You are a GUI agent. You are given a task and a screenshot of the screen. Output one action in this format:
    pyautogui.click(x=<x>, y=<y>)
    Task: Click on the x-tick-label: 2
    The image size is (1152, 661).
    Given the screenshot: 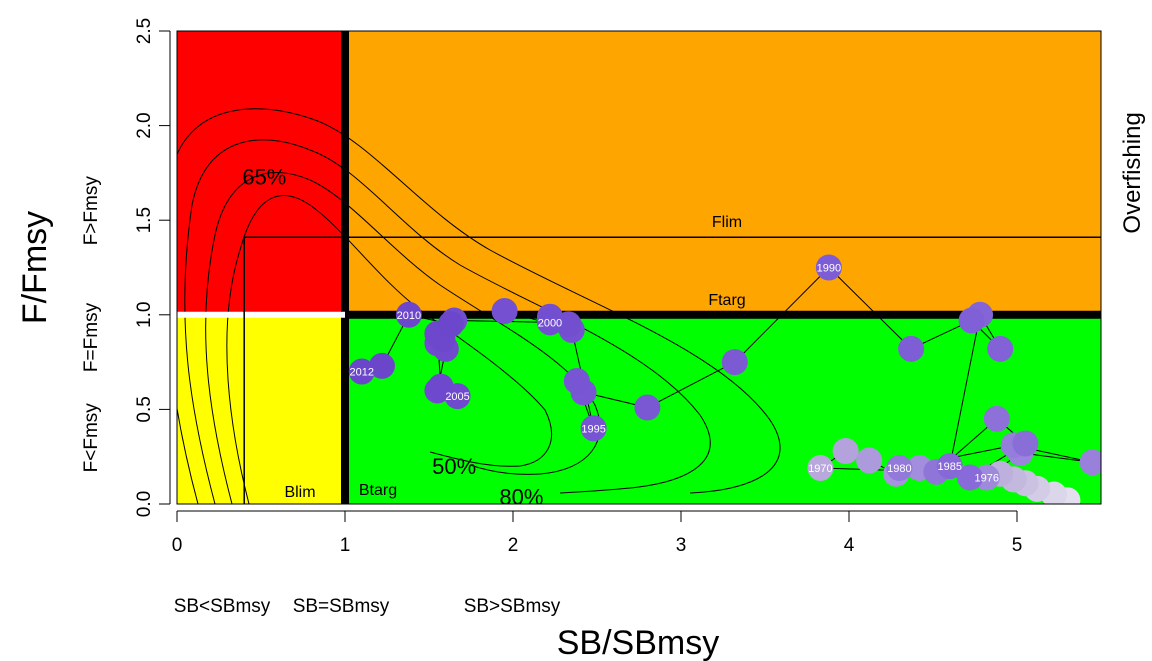 What is the action you would take?
    pyautogui.click(x=513, y=545)
    